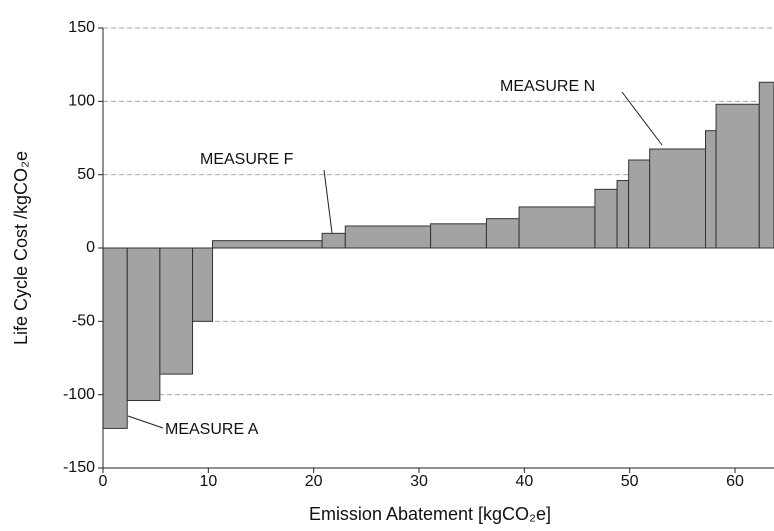  What do you see at coordinates (81, 101) in the screenshot?
I see `y-tick-label: 100` at bounding box center [81, 101].